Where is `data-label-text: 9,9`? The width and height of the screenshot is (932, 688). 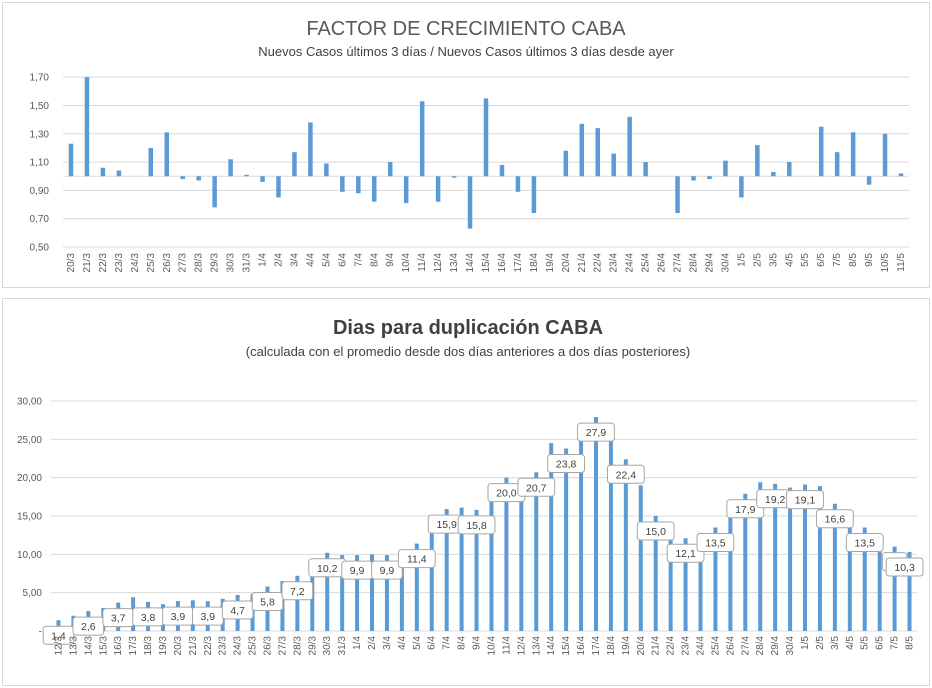 data-label-text: 9,9 is located at coordinates (387, 571).